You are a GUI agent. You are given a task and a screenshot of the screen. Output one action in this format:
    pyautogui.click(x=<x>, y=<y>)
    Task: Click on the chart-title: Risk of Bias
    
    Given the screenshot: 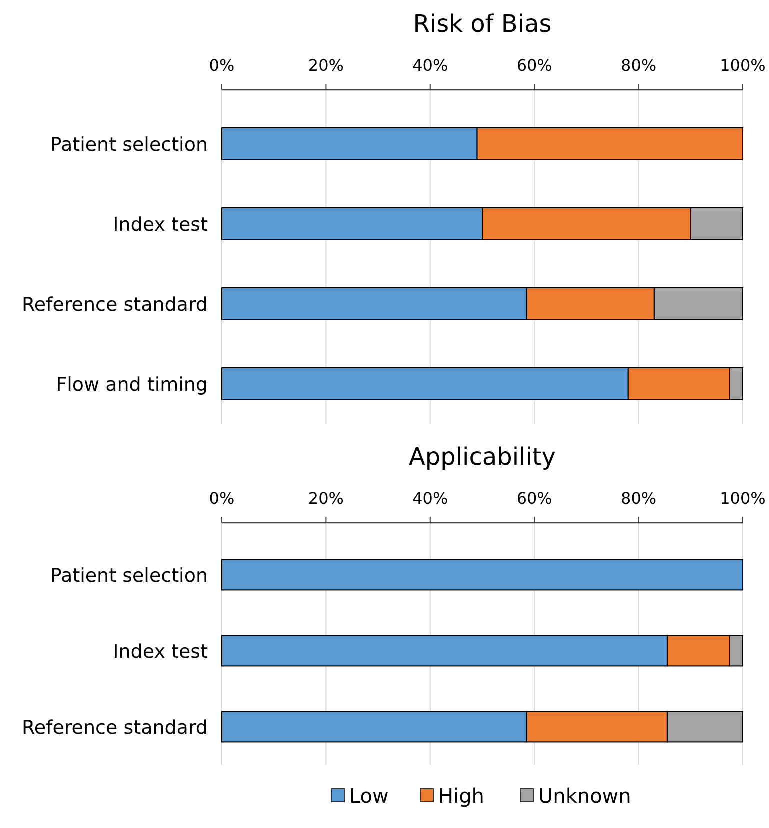 What is the action you would take?
    pyautogui.click(x=482, y=24)
    